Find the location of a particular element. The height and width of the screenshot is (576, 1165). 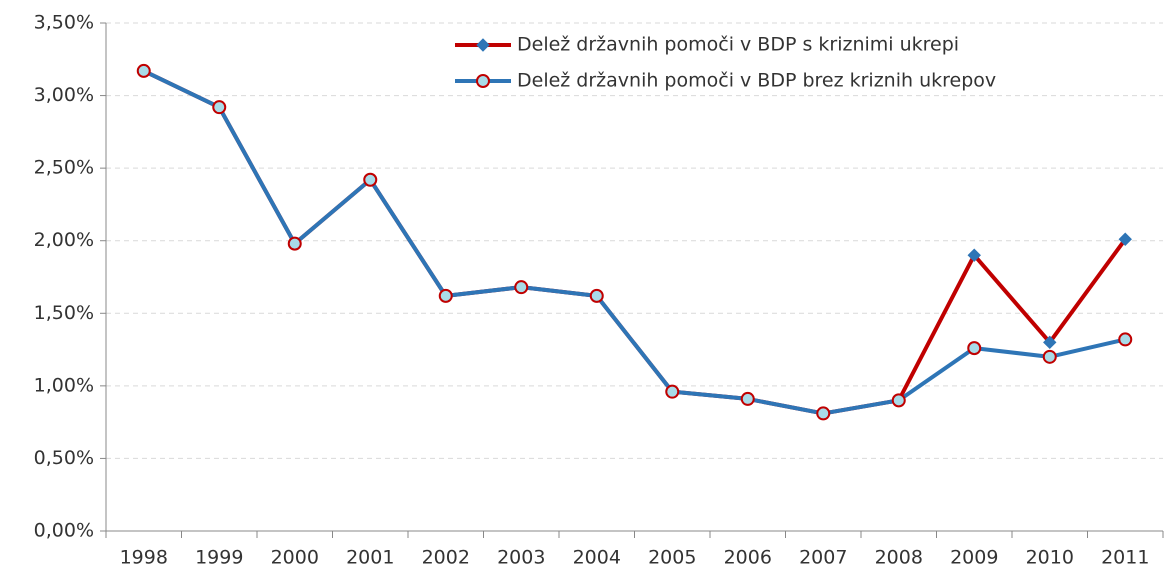

y-tick-label: 2,00% is located at coordinates (64, 240).